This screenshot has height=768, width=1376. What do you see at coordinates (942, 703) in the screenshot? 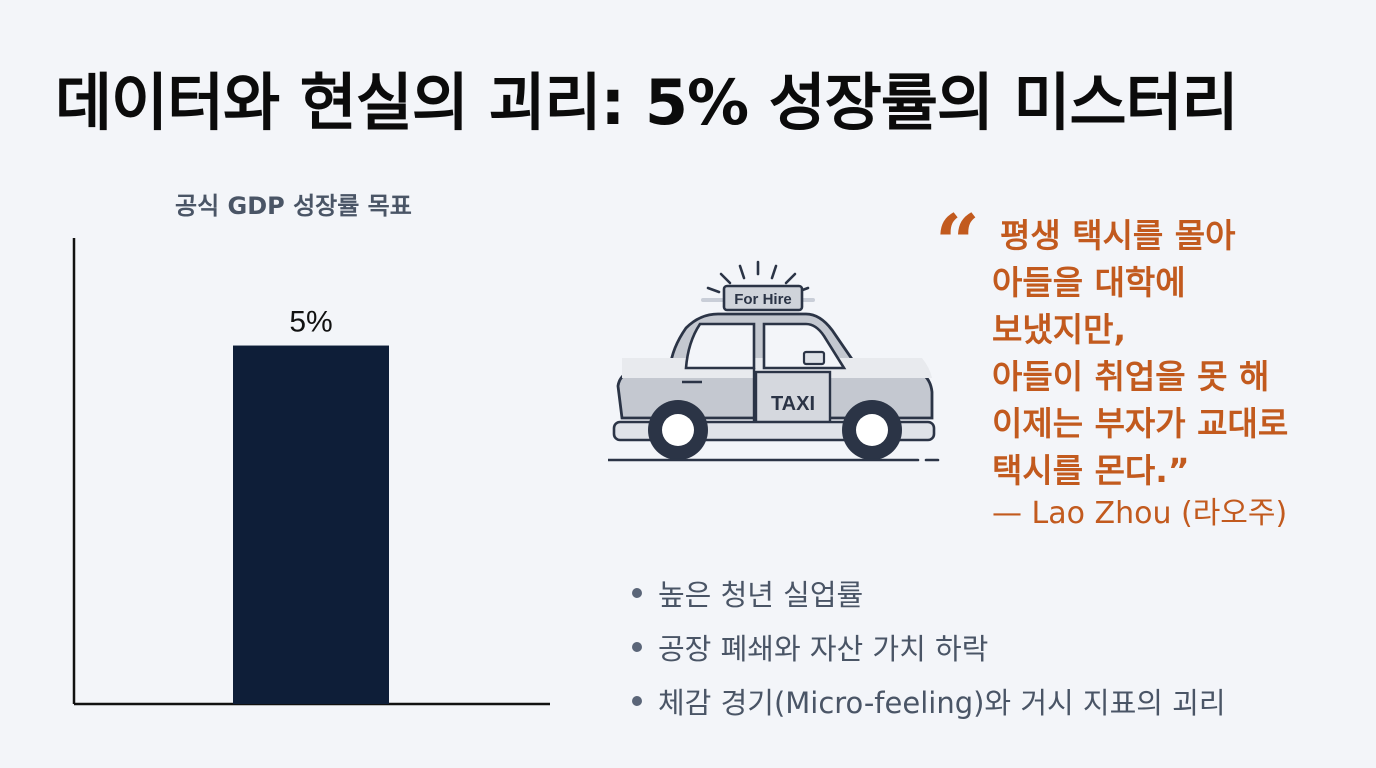
I see `list-item-text: 체감 경기(Micro-feeling)와 거시 지표의 괴리` at bounding box center [942, 703].